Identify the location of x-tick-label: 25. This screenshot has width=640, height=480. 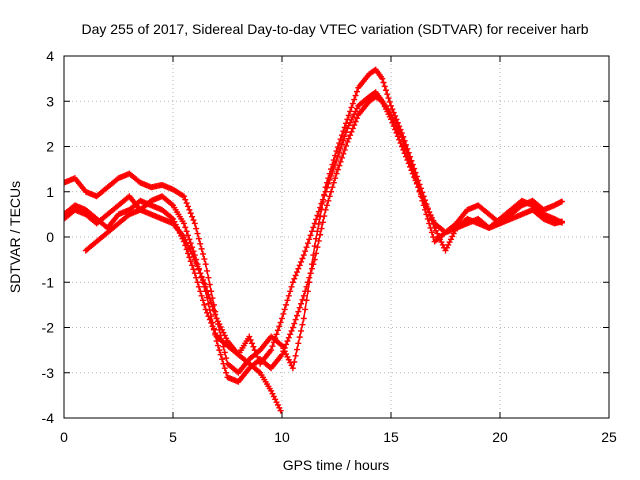
(609, 437).